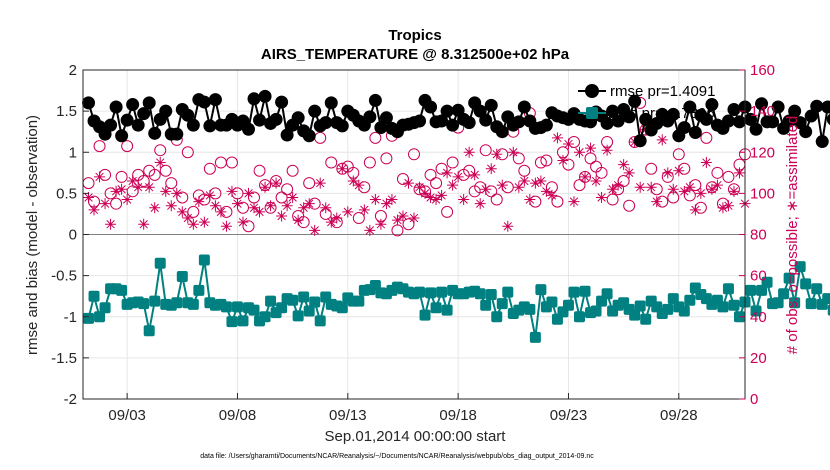  Describe the element at coordinates (414, 35) in the screenshot. I see `chart-title: Tropics` at that location.